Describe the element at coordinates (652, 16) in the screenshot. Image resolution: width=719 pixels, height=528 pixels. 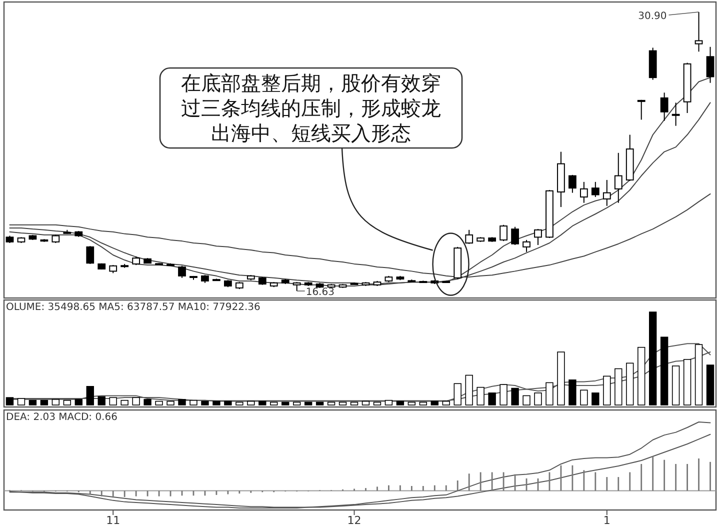
I see `annotation: 30.90` at that location.